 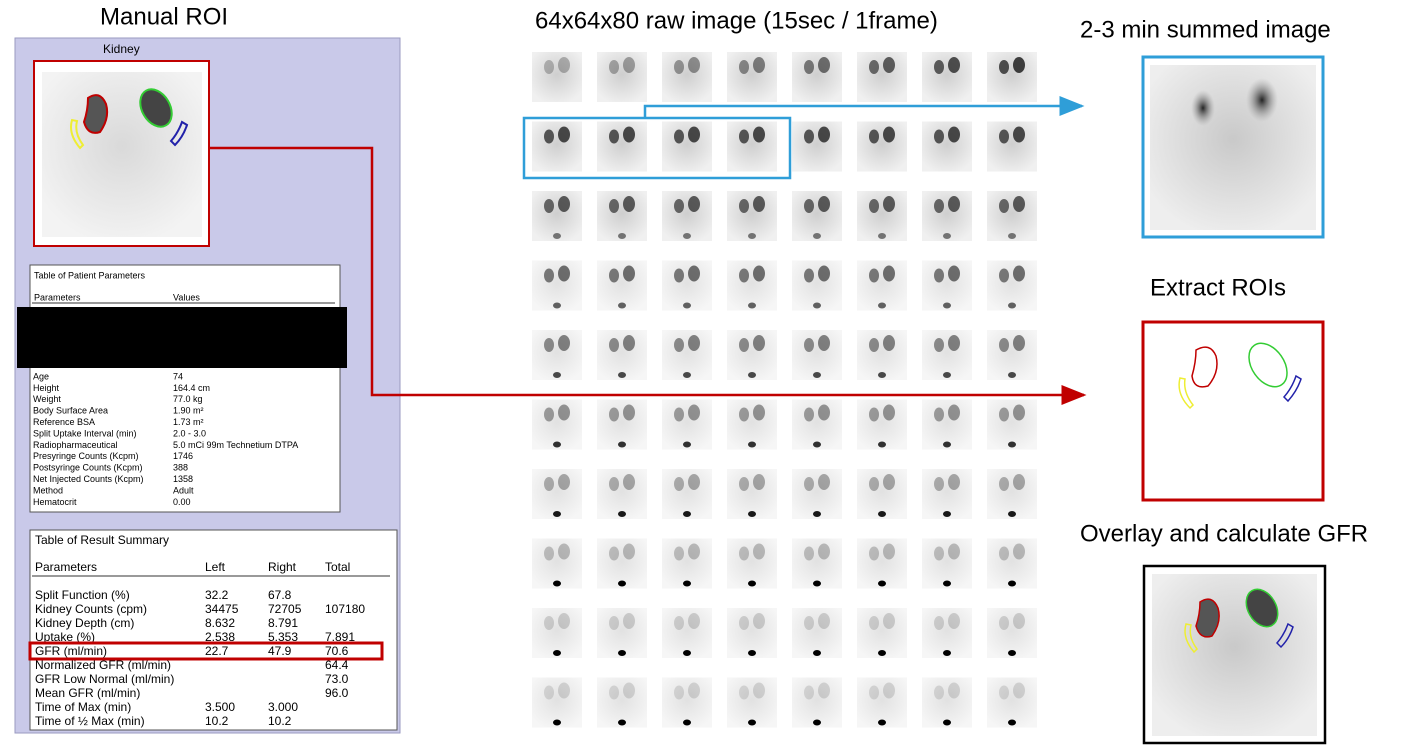 I want to click on step-label: 2-3 min summed image, so click(x=1205, y=29).